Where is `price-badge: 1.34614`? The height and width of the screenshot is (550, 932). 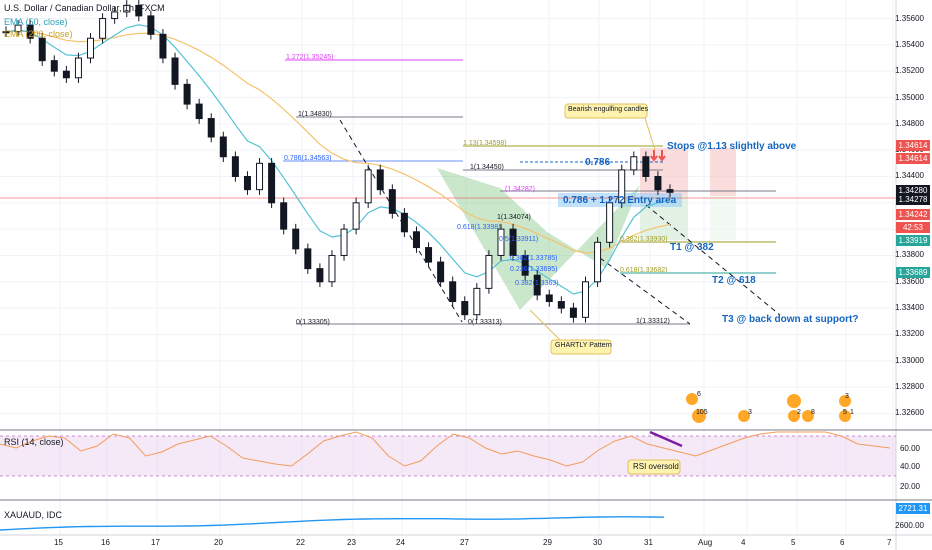 price-badge: 1.34614 is located at coordinates (913, 158).